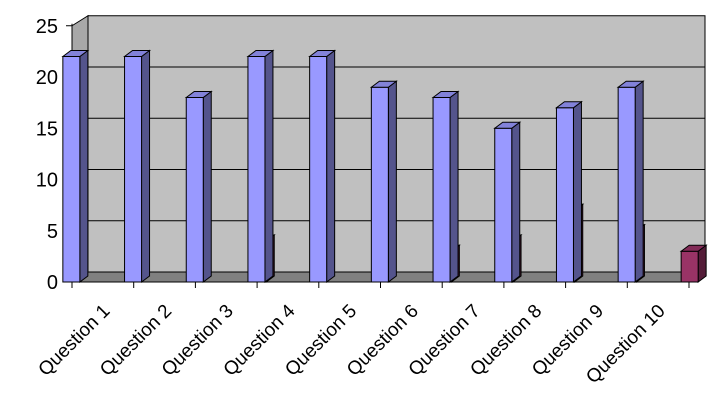 The height and width of the screenshot is (408, 710). I want to click on y-tick-label: 25, so click(47, 27).